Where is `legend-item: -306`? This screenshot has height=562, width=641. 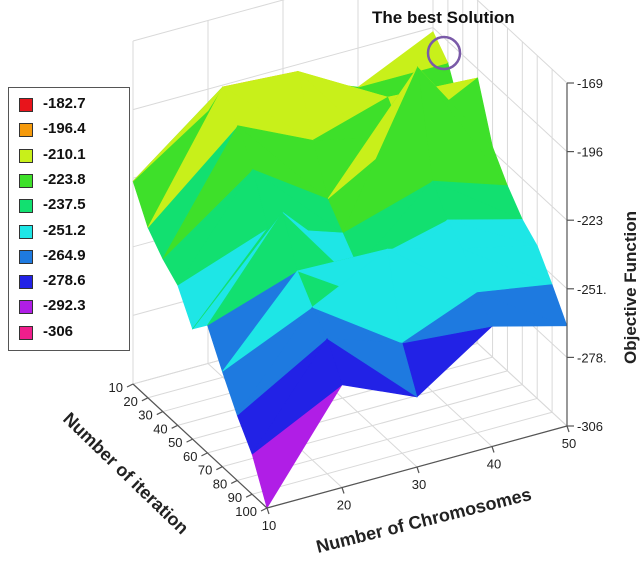 legend-item: -306 is located at coordinates (69, 333).